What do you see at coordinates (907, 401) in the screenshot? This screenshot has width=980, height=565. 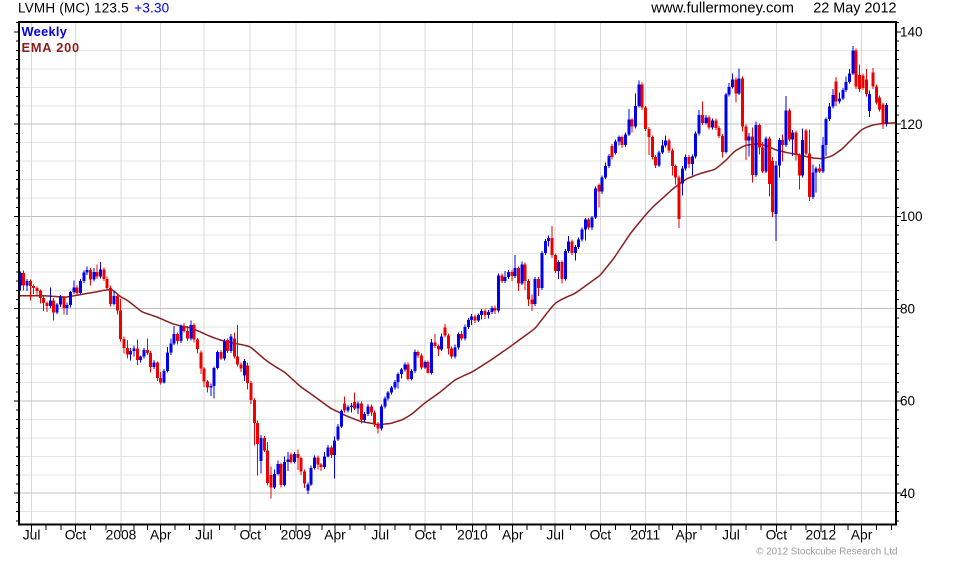 I see `svg-text: 60` at bounding box center [907, 401].